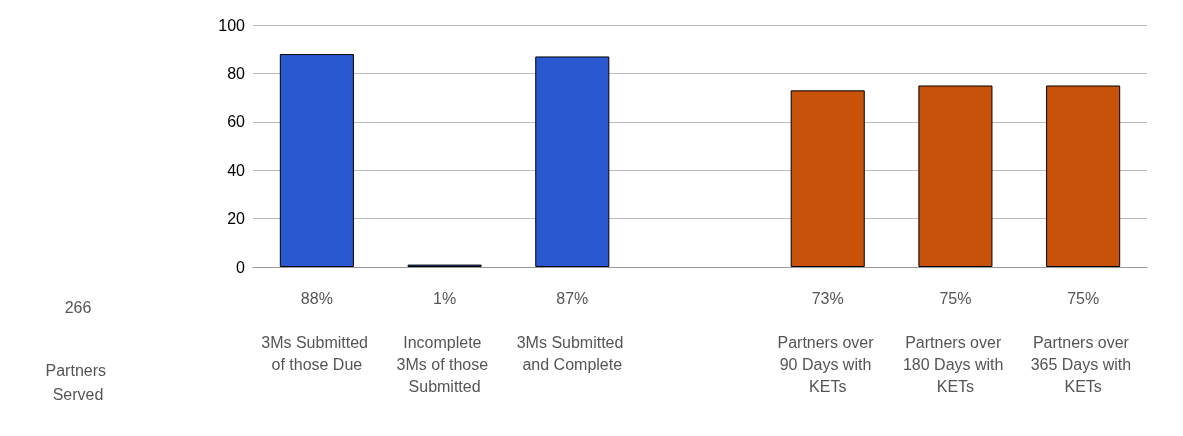 The height and width of the screenshot is (436, 1183). I want to click on y-tick-label: 100, so click(232, 25).